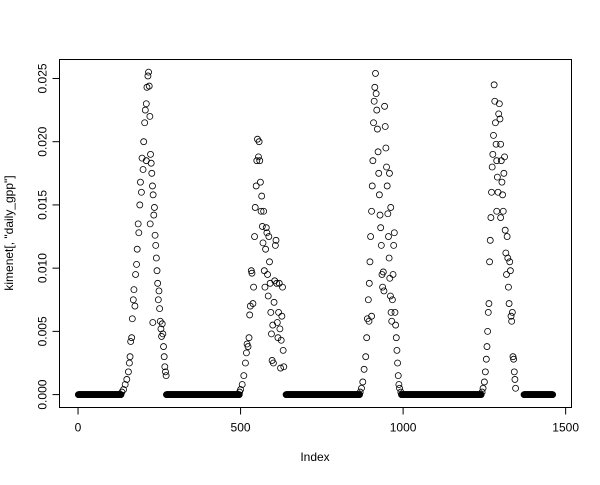 The image size is (600, 485). Describe the element at coordinates (78, 428) in the screenshot. I see `x-tick-label: 0` at that location.